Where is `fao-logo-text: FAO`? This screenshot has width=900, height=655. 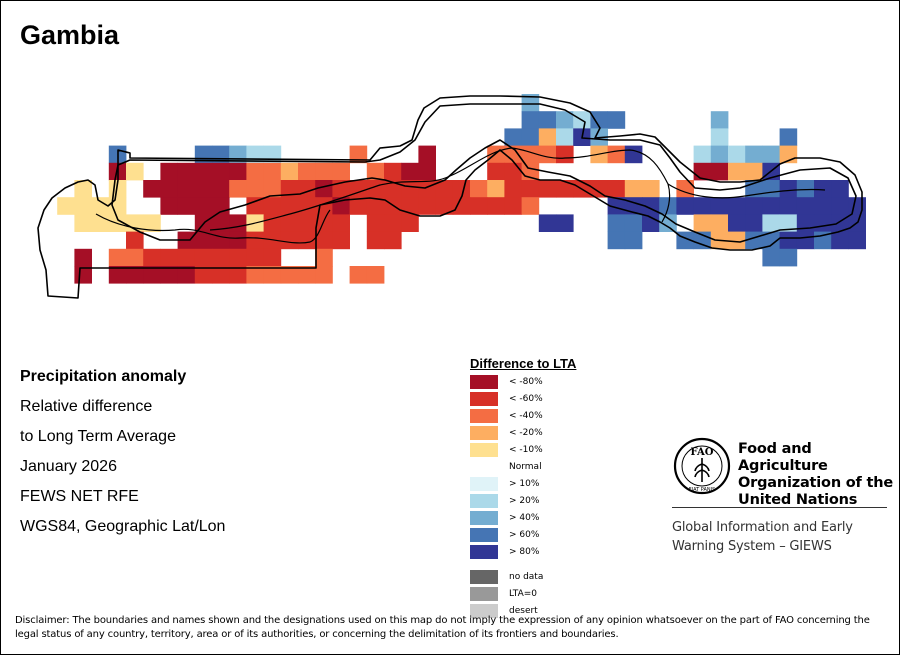
fao-logo-text: FAO is located at coordinates (702, 452).